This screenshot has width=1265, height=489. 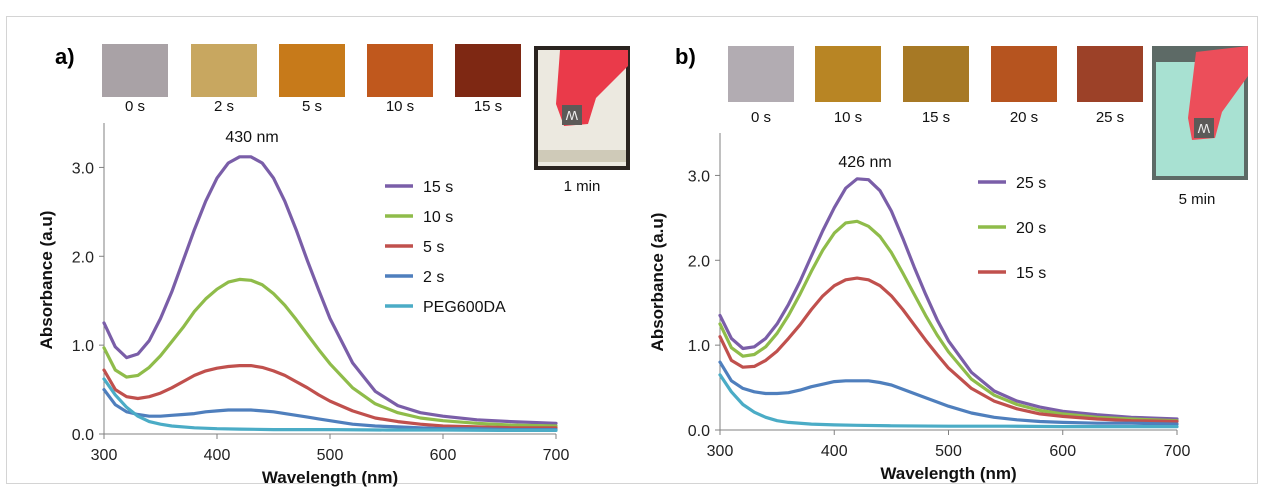 I want to click on photo-a: W, so click(x=582, y=108).